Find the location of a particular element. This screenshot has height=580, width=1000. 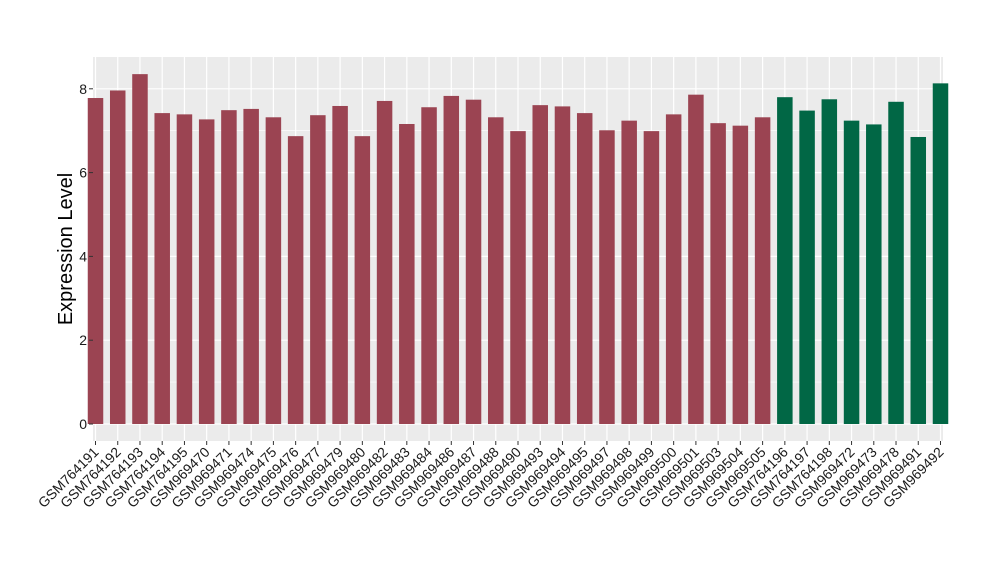

bar-GSM969491 is located at coordinates (918, 280).